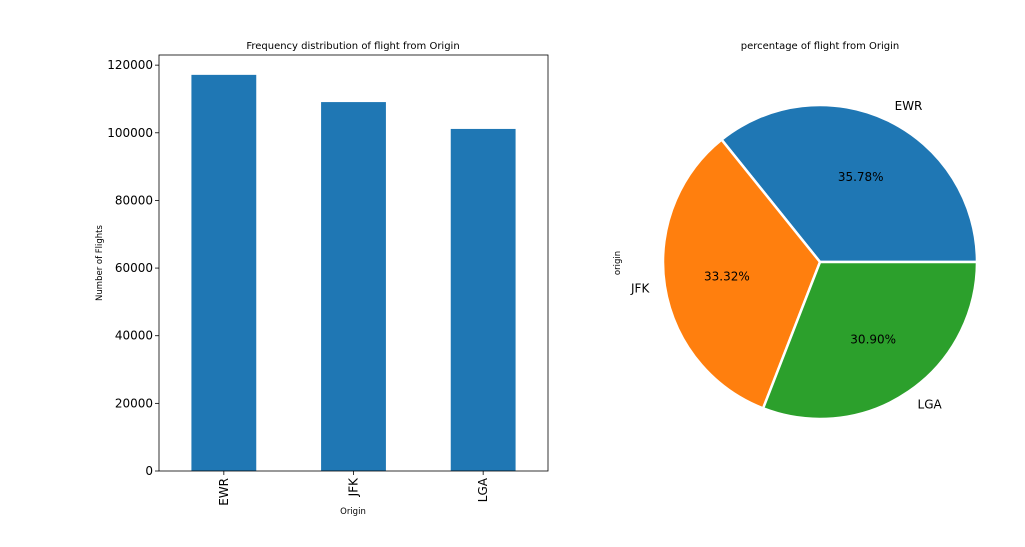 This screenshot has width=1025, height=547. I want to click on pie-percent-lga: 30.90%, so click(873, 340).